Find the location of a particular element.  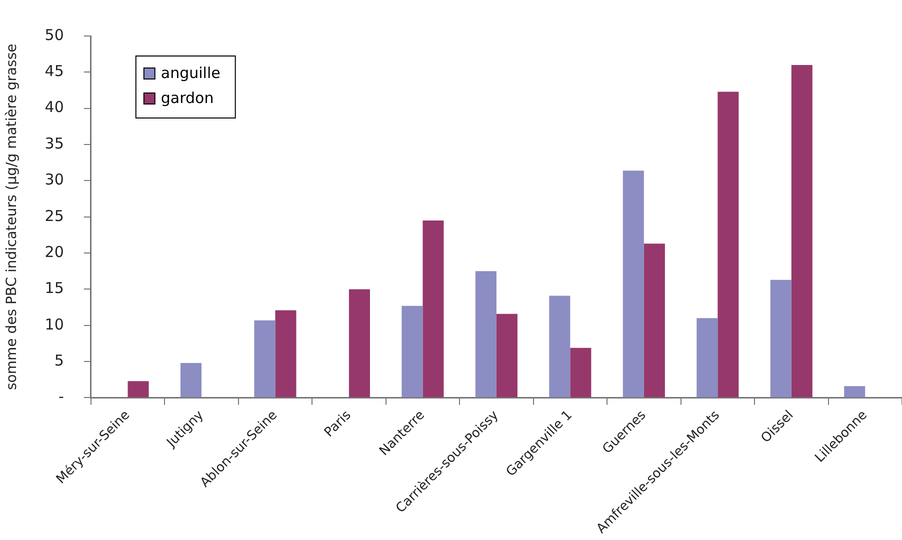

legend-label: anguille is located at coordinates (190, 73).